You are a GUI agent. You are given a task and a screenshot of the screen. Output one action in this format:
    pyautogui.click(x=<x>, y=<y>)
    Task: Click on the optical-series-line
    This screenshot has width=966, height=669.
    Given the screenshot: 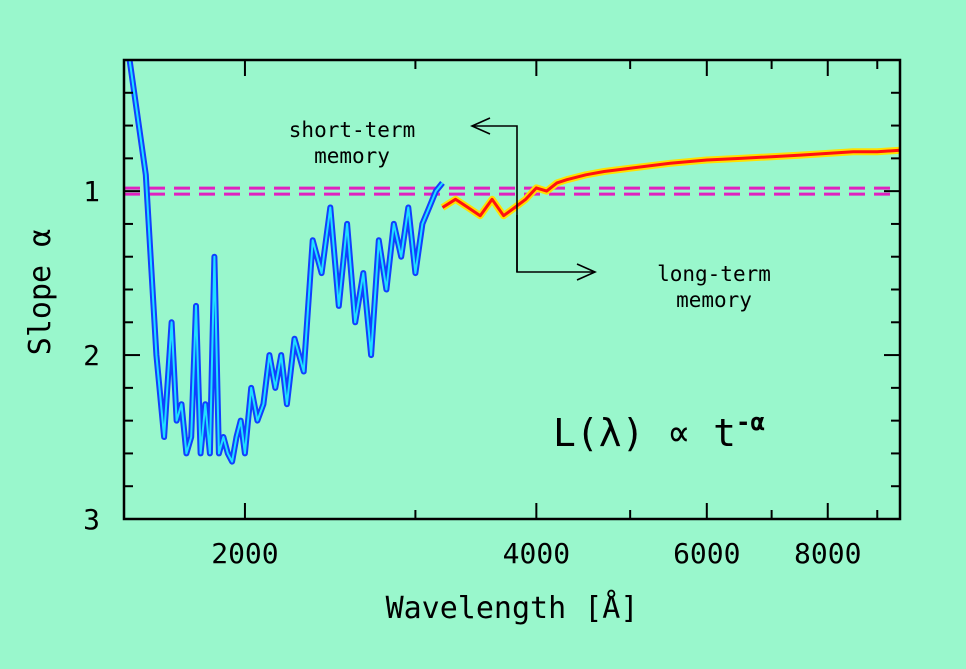 What is the action you would take?
    pyautogui.click(x=671, y=183)
    